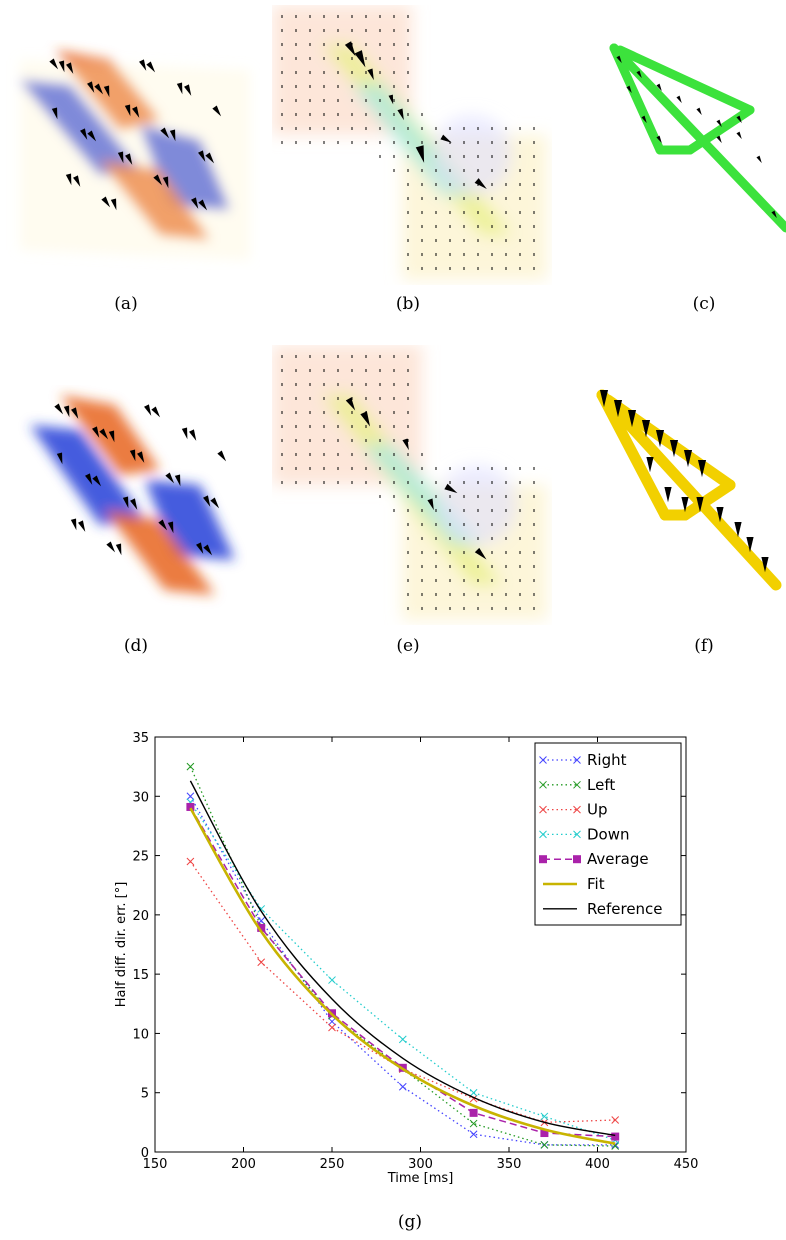 The width and height of the screenshot is (786, 1240). What do you see at coordinates (597, 810) in the screenshot?
I see `legend-label: Up` at bounding box center [597, 810].